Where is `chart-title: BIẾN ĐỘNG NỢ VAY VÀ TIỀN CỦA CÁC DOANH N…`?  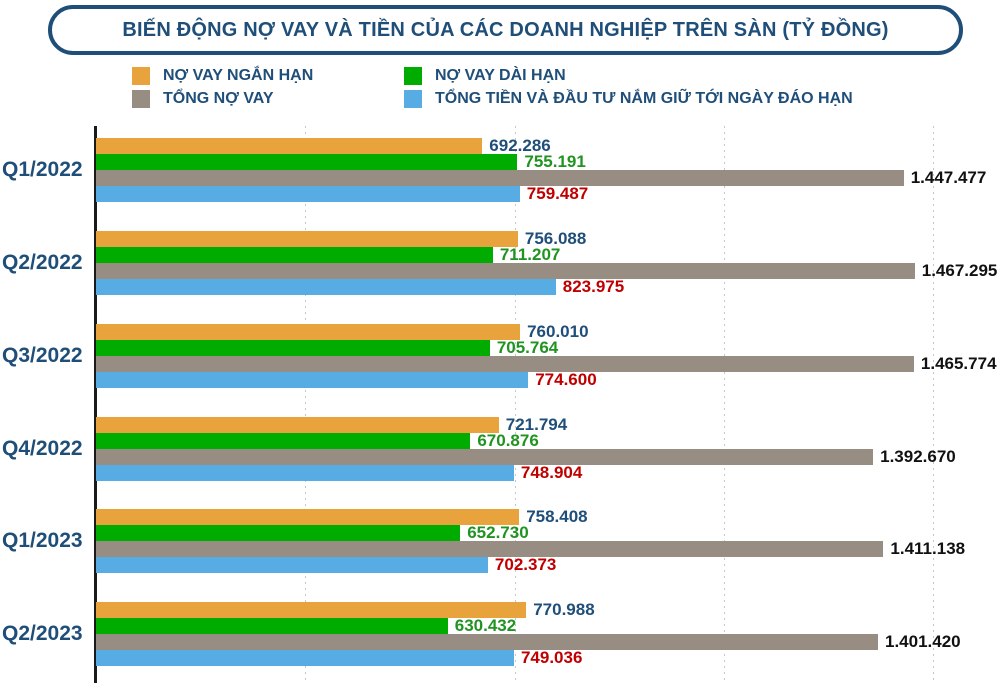 chart-title: BIẾN ĐỘNG NỢ VAY VÀ TIỀN CỦA CÁC DOANH N… is located at coordinates (505, 29).